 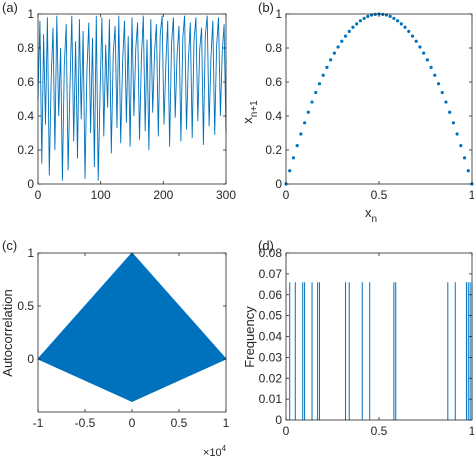 I want to click on x-tick-label: -0.5, so click(x=85, y=423).